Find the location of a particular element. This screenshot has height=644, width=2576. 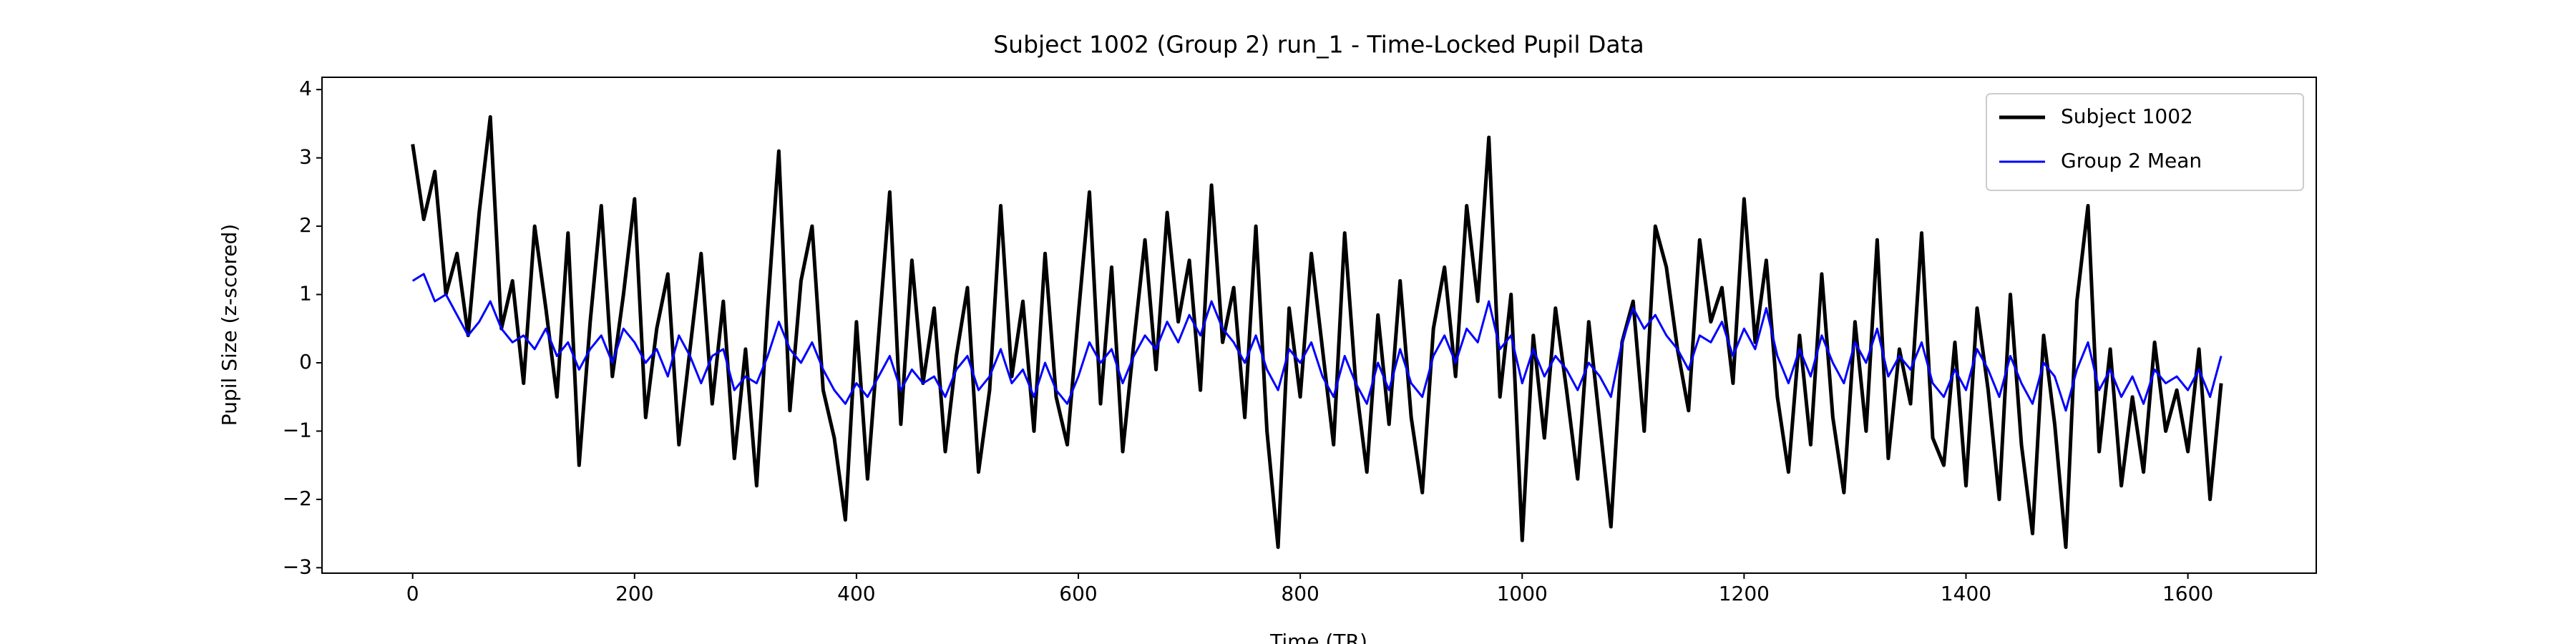

legend: Subject 1002 Group 2 Mean is located at coordinates (2145, 142).